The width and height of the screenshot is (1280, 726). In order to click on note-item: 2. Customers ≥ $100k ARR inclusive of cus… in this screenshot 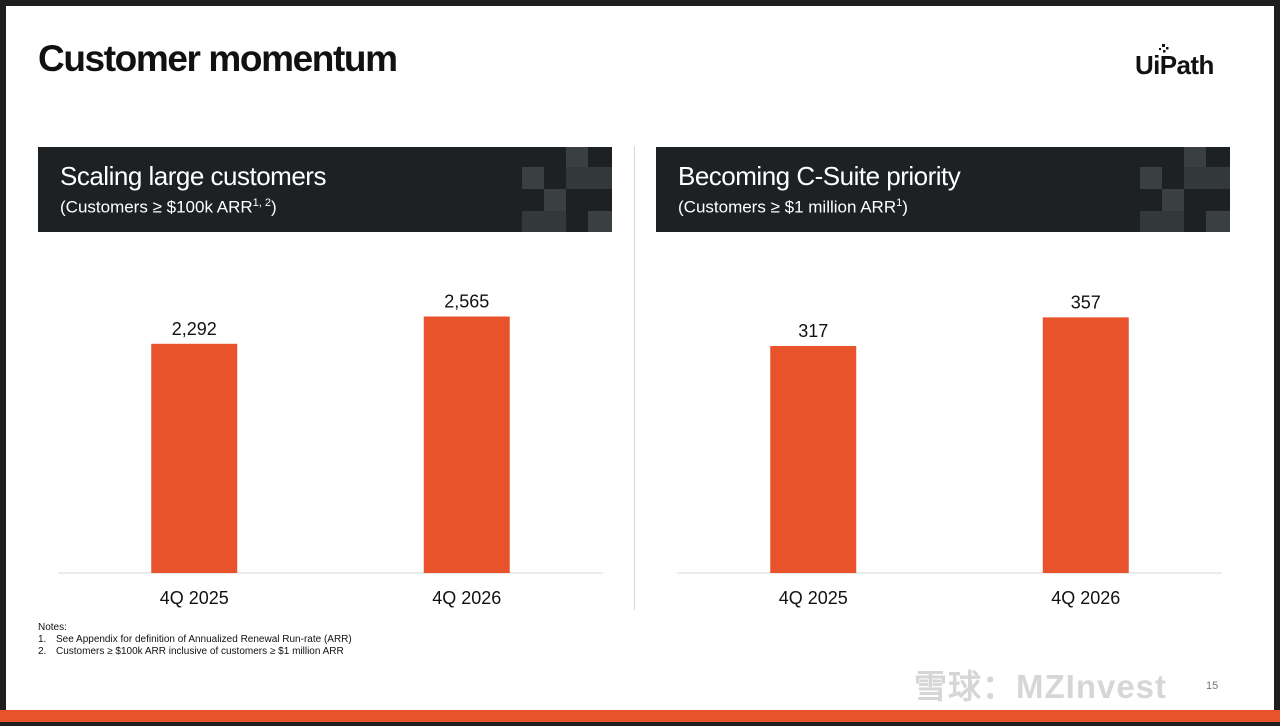, I will do `click(191, 651)`.